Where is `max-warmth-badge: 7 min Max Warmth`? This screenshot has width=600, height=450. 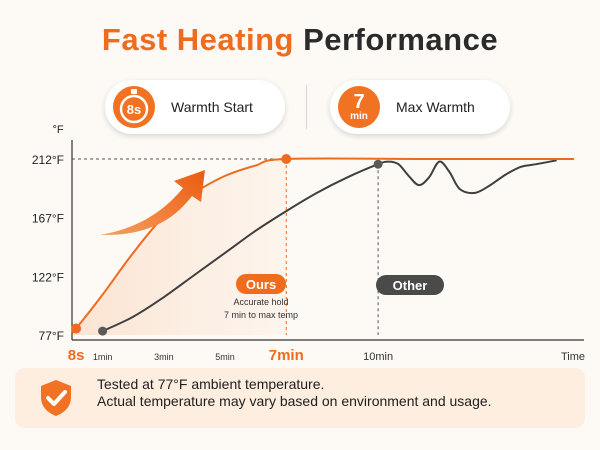 max-warmth-badge: 7 min Max Warmth is located at coordinates (420, 107).